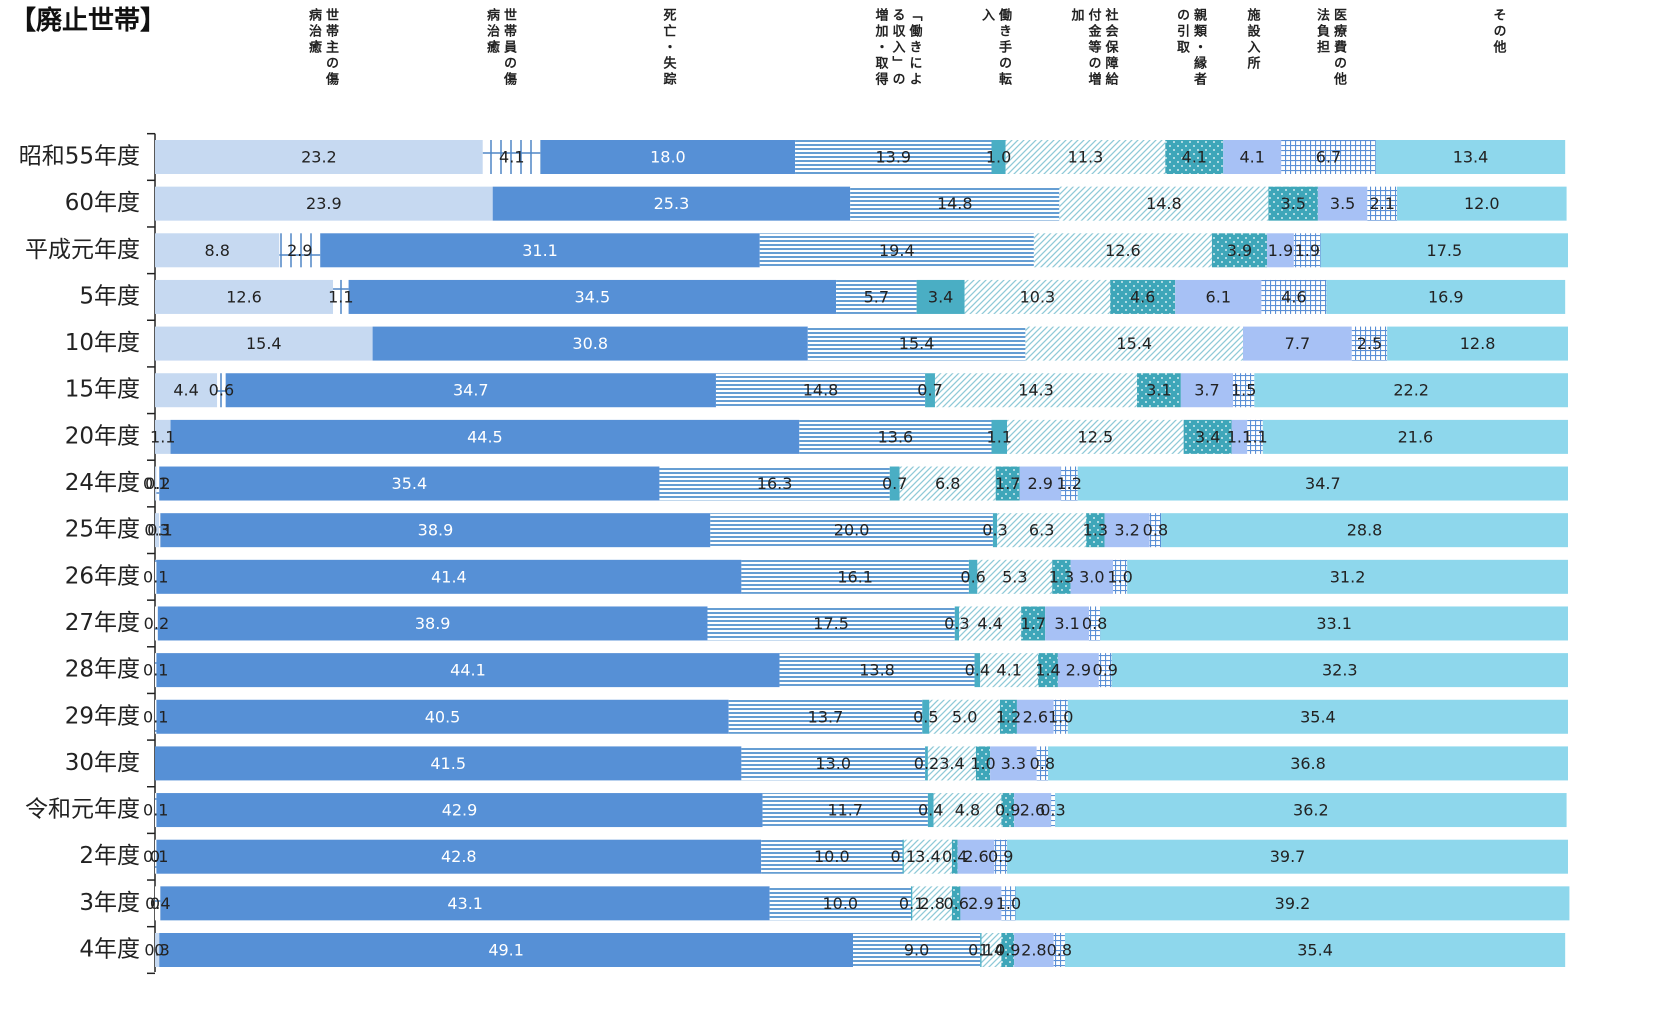 The height and width of the screenshot is (1027, 1656). I want to click on data-label: 7.7, so click(1297, 343).